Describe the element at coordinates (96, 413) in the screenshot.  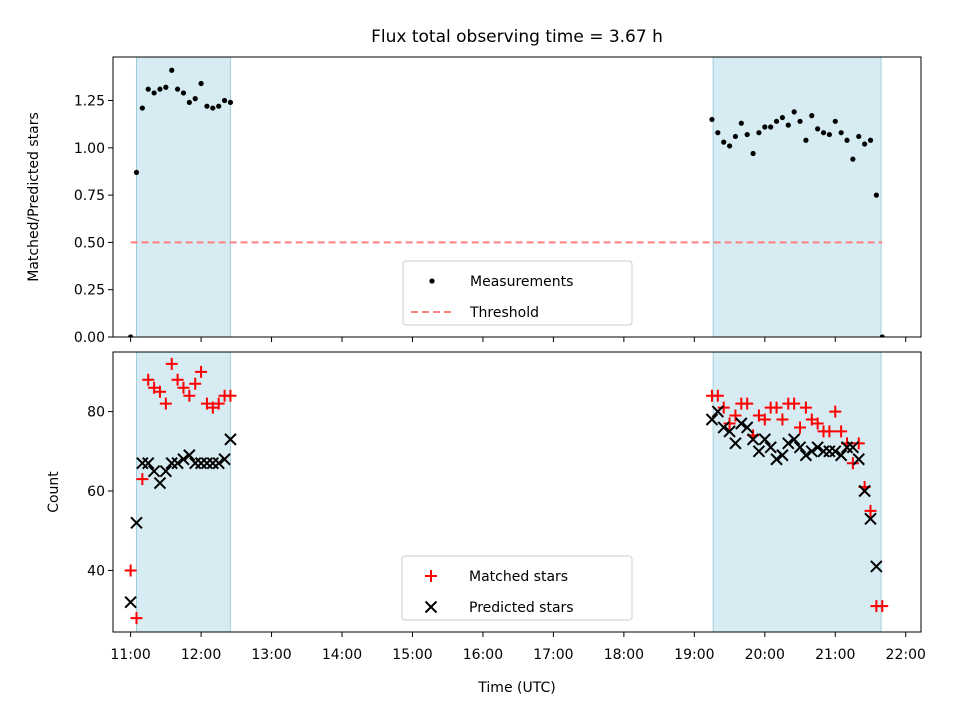
I see `y-tick-label: 80` at that location.